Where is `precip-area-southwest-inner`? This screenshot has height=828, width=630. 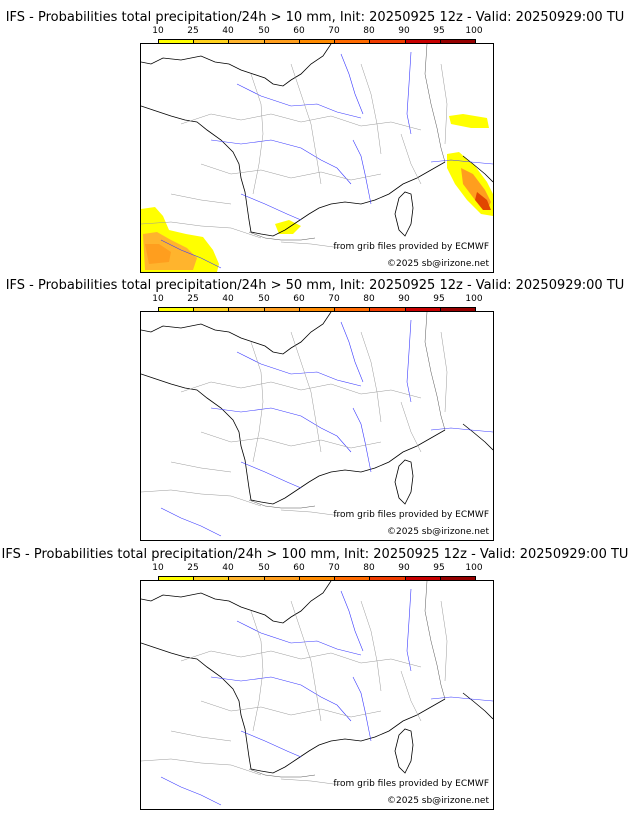 precip-area-southwest-inner is located at coordinates (158, 254).